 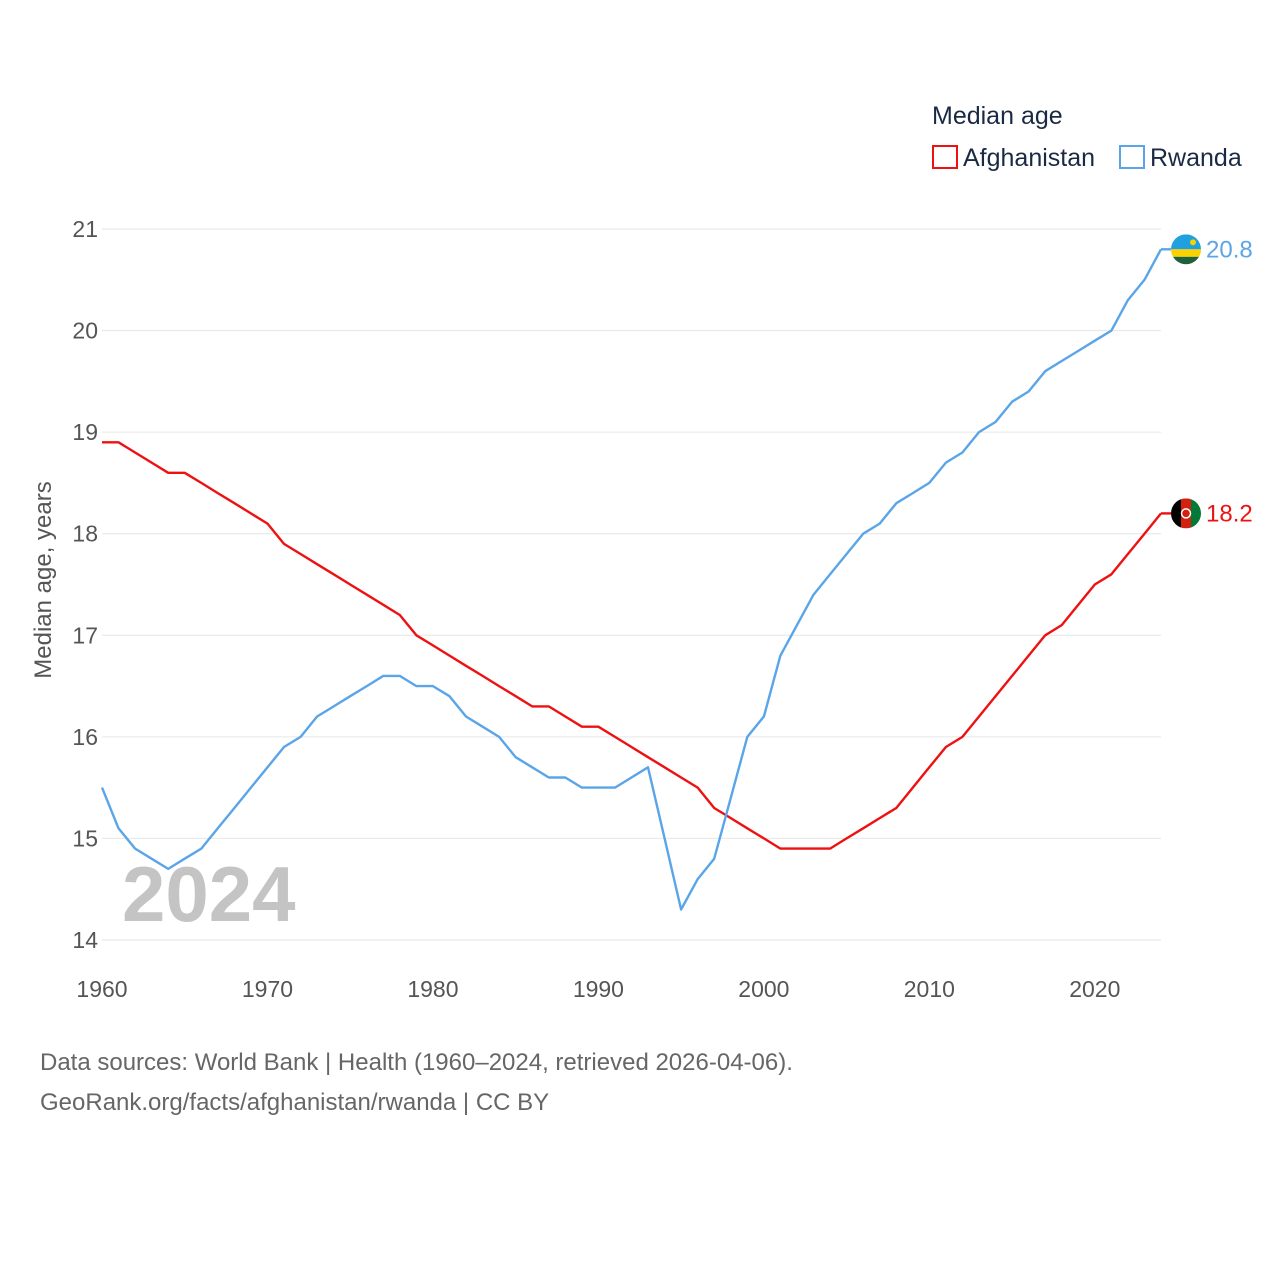 What do you see at coordinates (85, 584) in the screenshot?
I see `y-axis-ticks: 14 15 16 17 18 19 20 21` at bounding box center [85, 584].